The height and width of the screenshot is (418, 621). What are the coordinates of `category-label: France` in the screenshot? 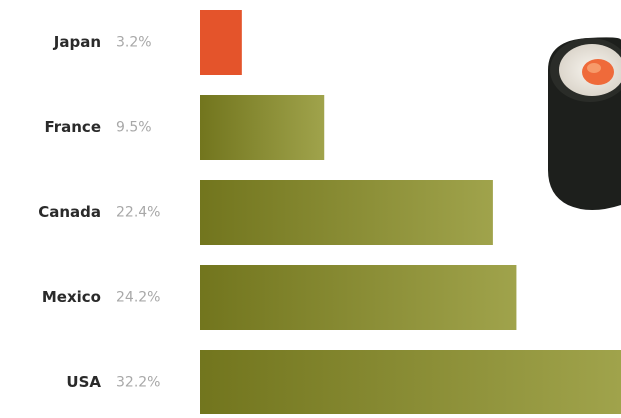 It's located at (72, 127).